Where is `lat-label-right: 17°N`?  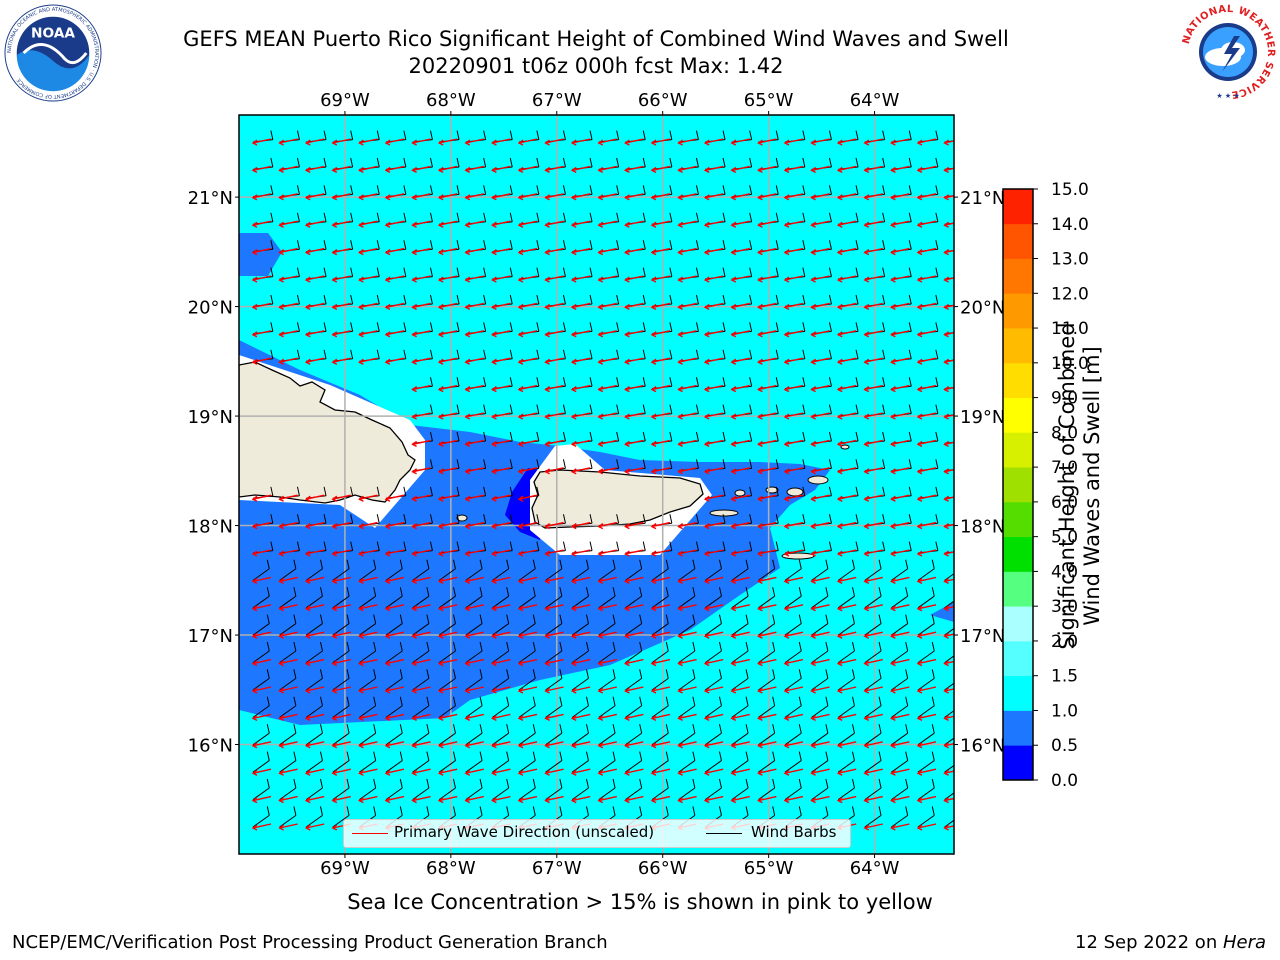
lat-label-right: 17°N is located at coordinates (982, 636).